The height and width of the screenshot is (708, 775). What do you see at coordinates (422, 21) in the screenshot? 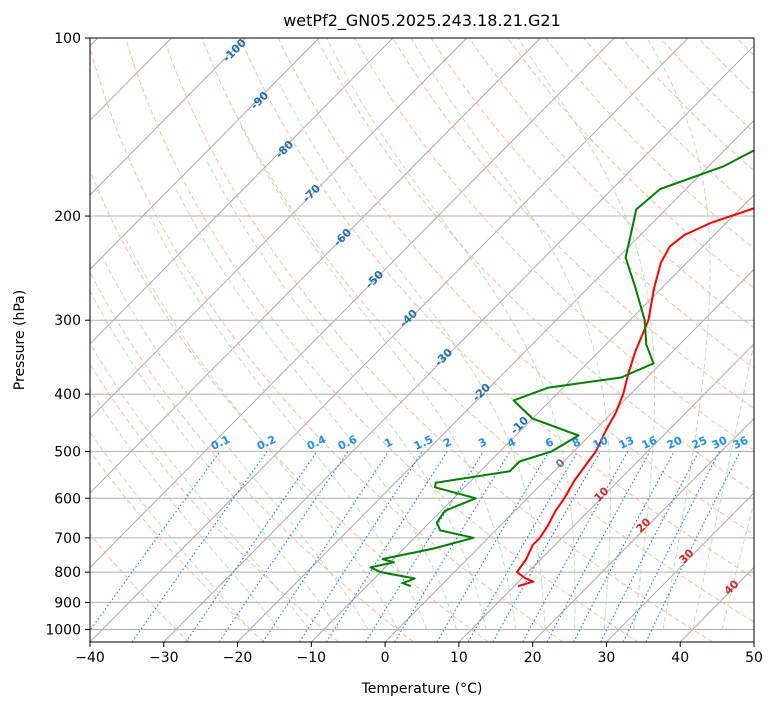
I see `chart-title: wetPf2_GN05.2025.243.18.21.G21` at bounding box center [422, 21].